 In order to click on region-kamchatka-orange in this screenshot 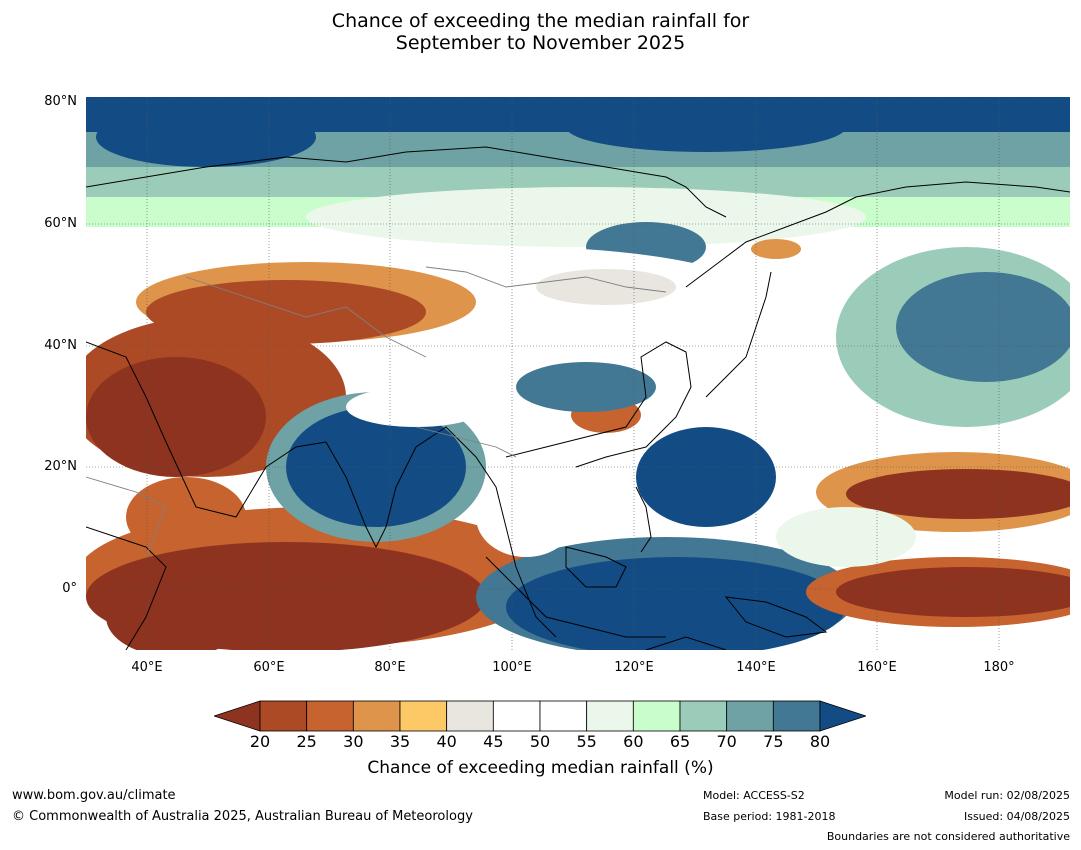, I will do `click(776, 249)`.